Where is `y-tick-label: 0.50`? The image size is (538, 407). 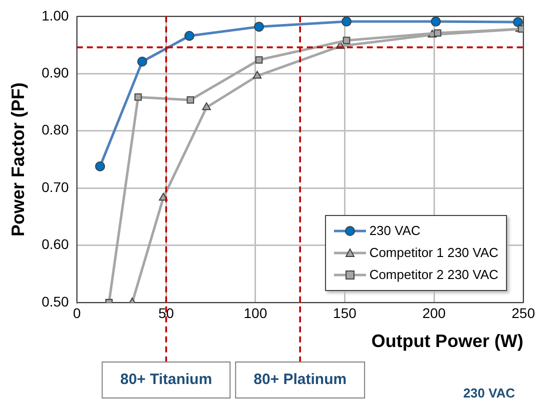 y-tick-label: 0.50 is located at coordinates (56, 301).